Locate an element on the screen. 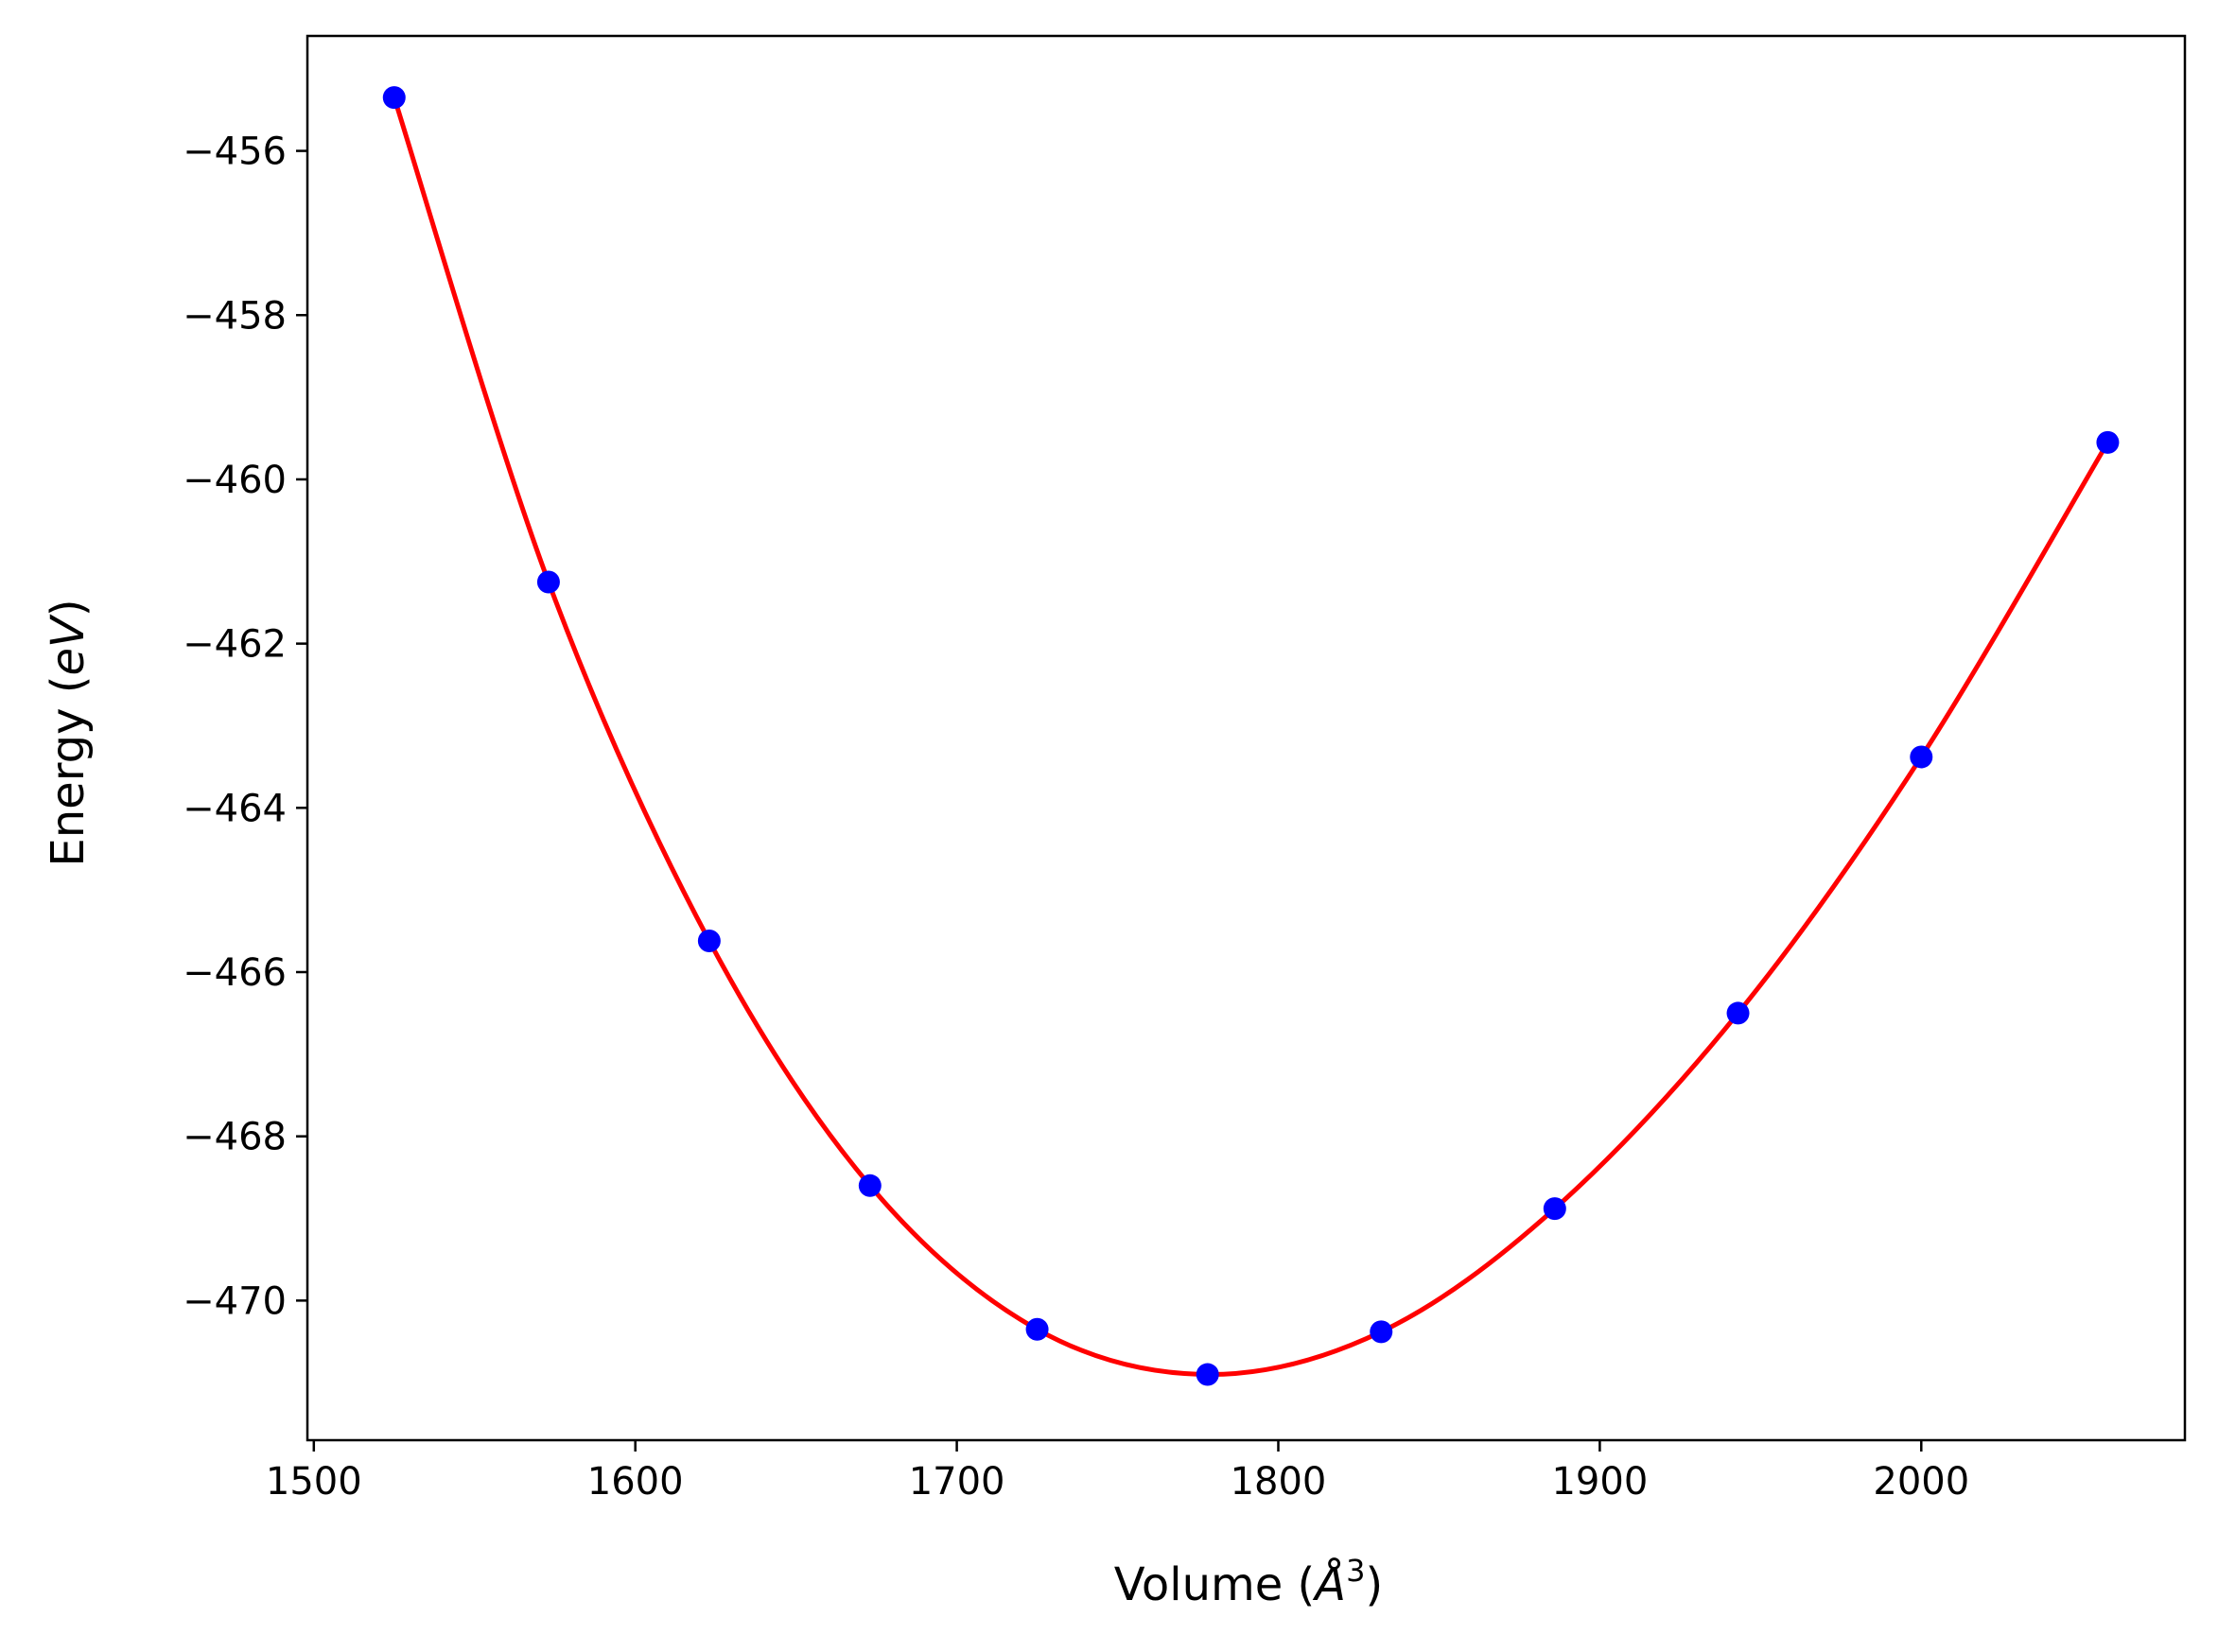 This screenshot has height=1652, width=2218. x-tick-label: 1700 is located at coordinates (957, 1482).